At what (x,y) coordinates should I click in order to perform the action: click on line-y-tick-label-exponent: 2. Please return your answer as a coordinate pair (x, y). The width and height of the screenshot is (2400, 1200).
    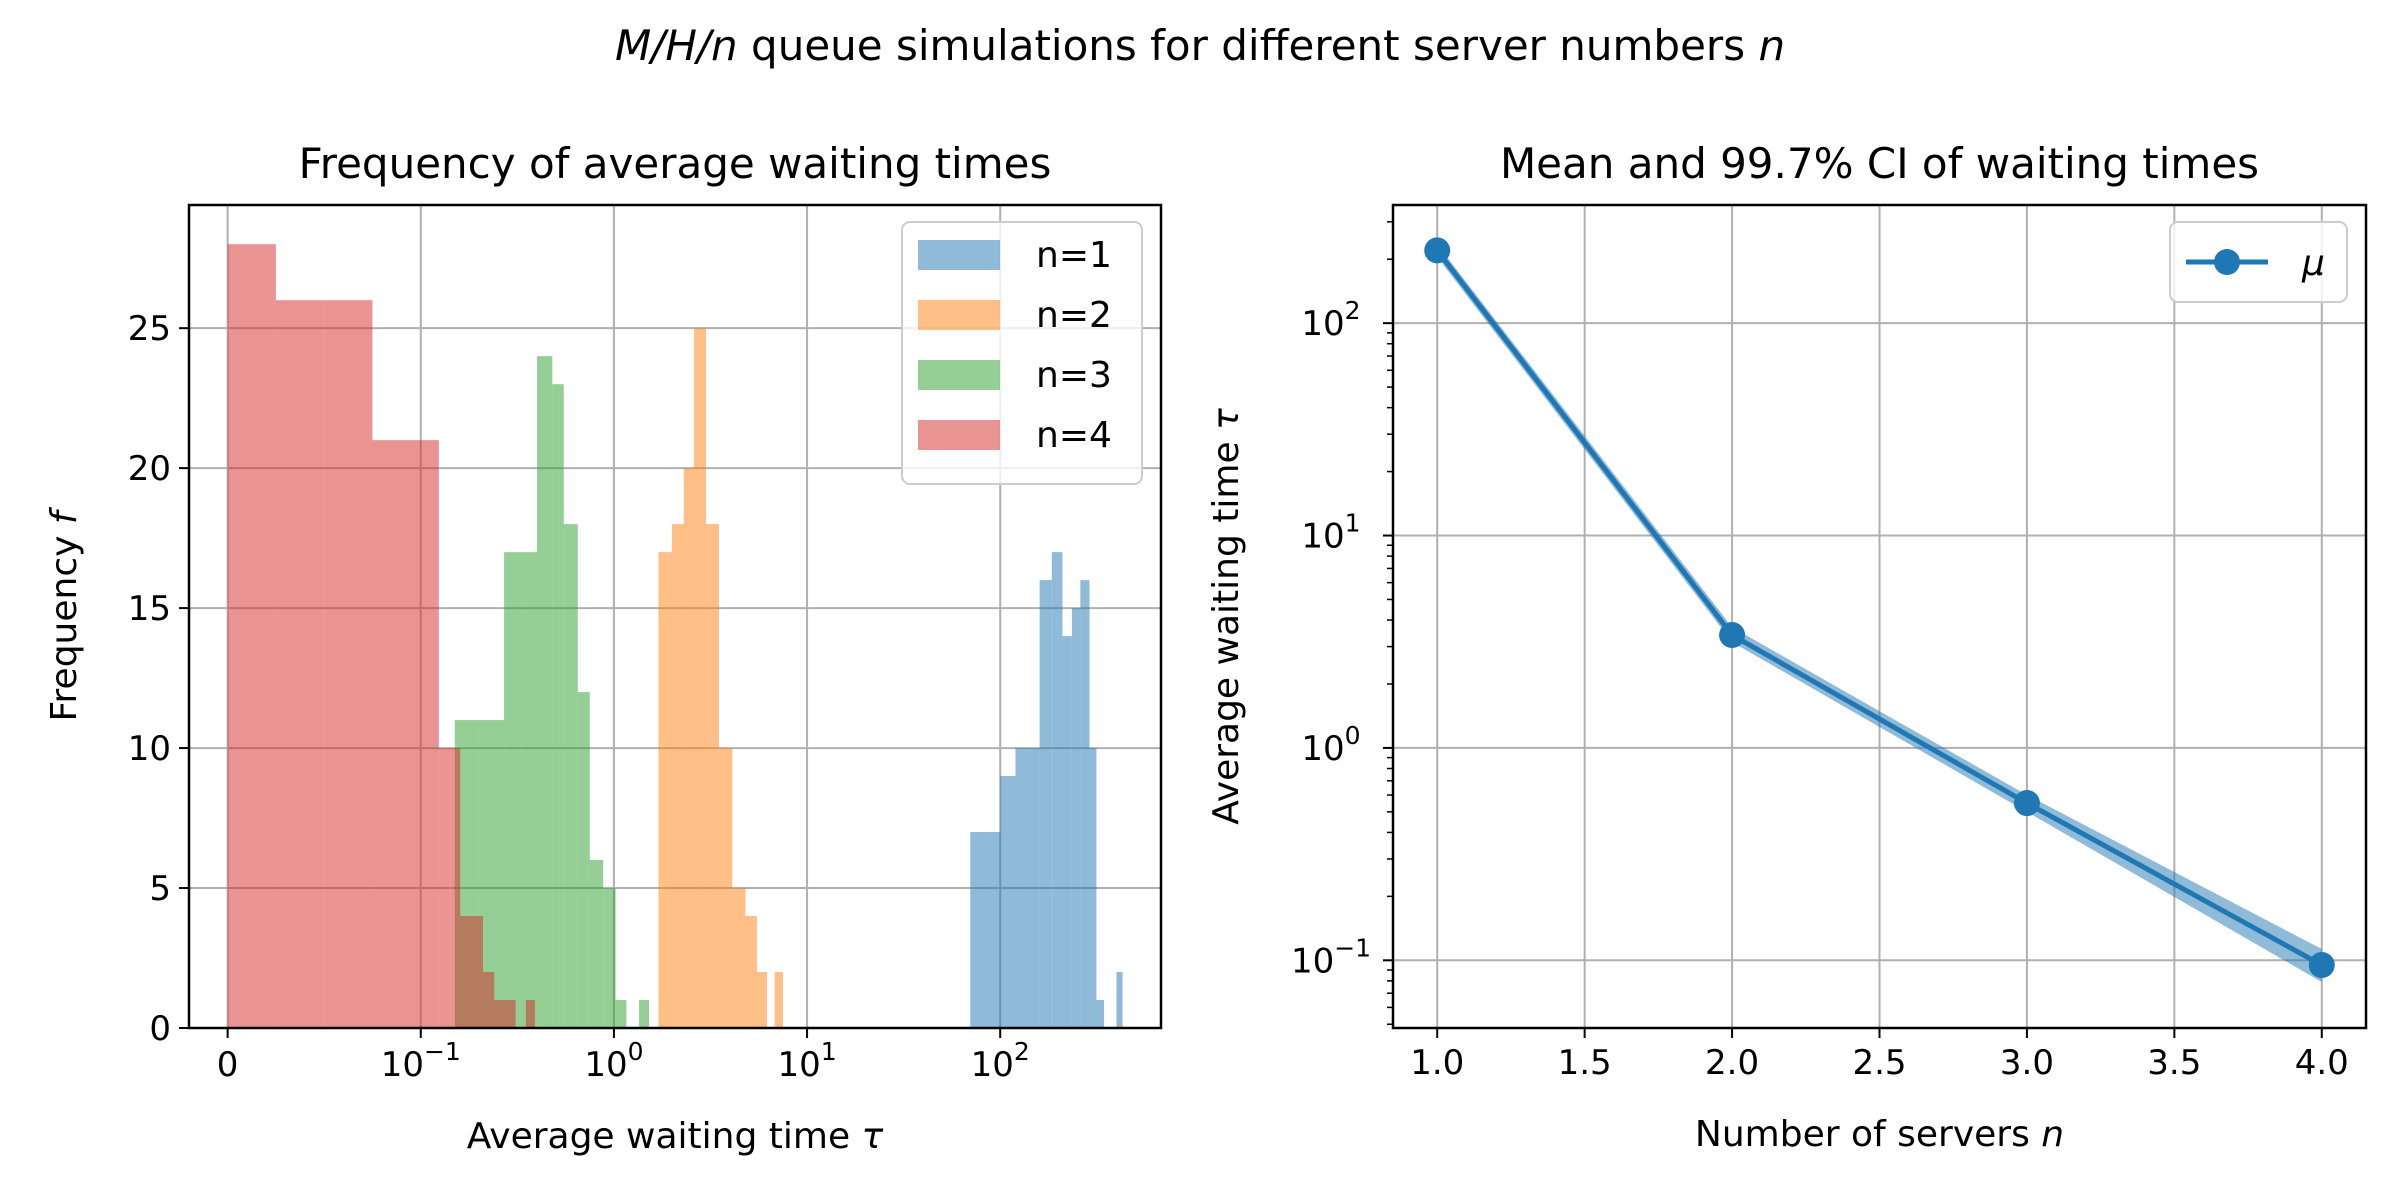
    Looking at the image, I should click on (1353, 310).